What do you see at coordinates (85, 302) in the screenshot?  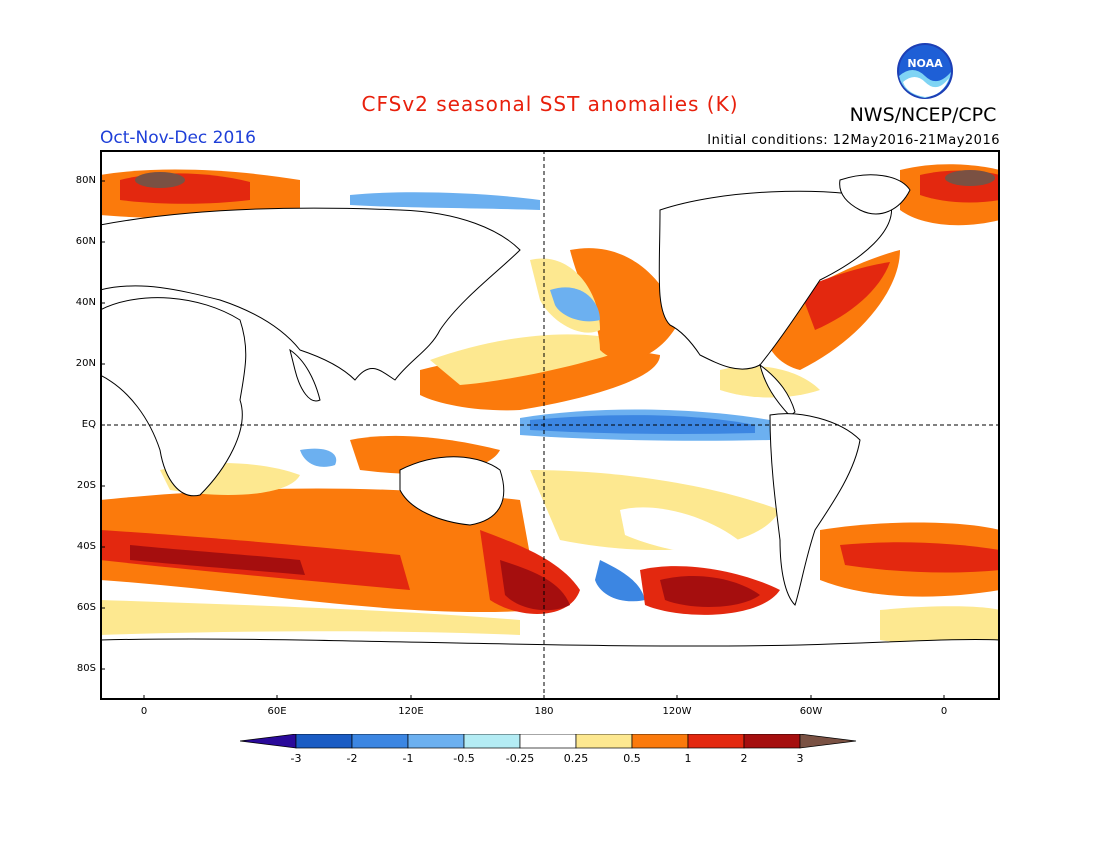 I see `lat-label-40n: 40N` at bounding box center [85, 302].